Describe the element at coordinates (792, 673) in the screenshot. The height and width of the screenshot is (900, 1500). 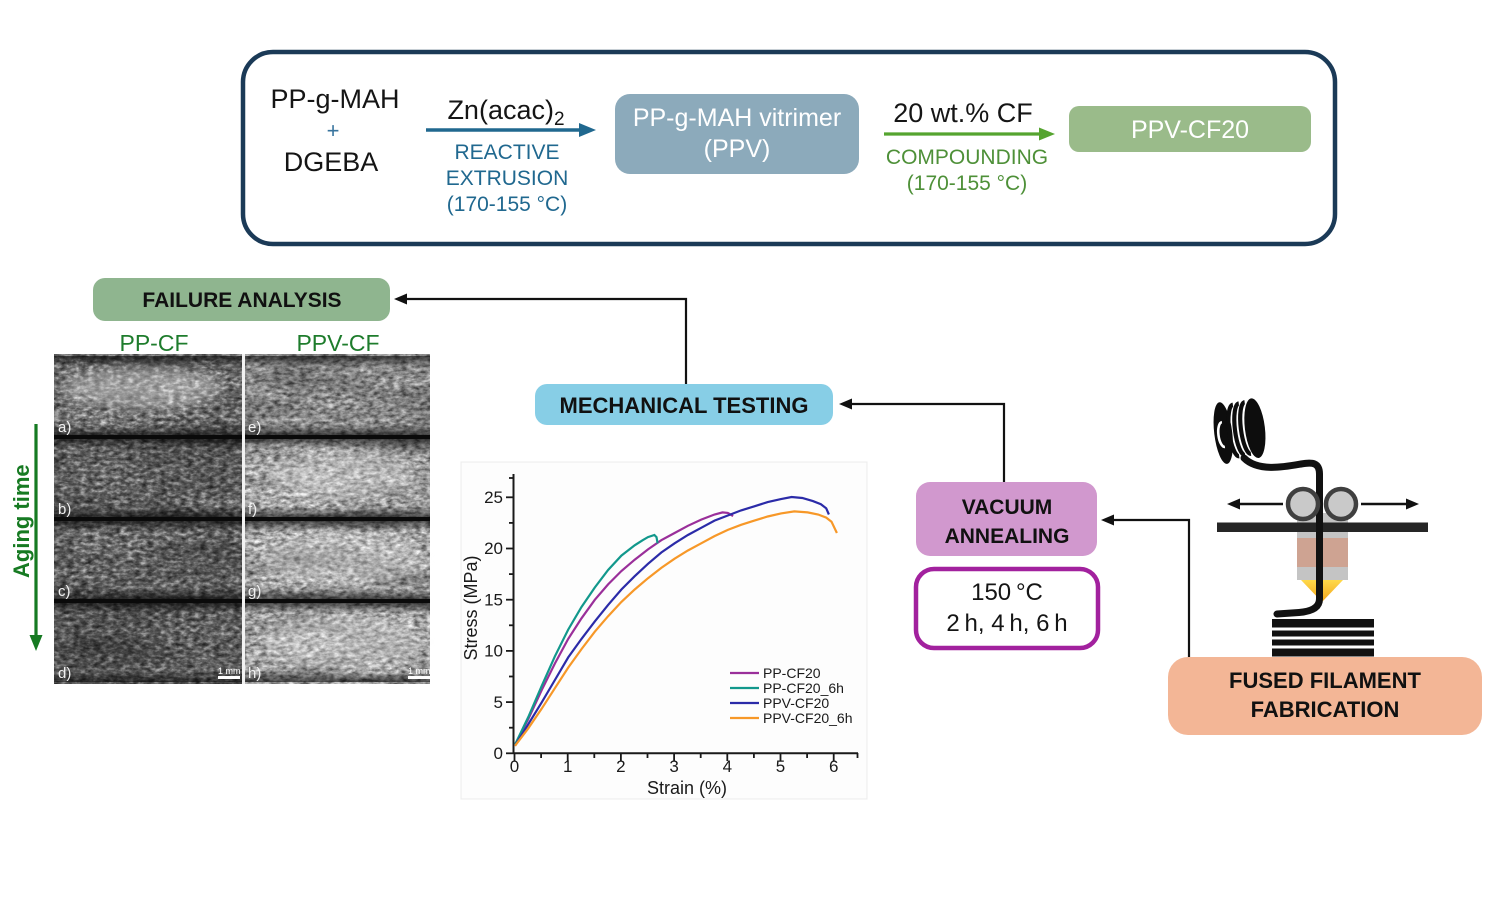
I see `svg-text: PP-CF20` at that location.